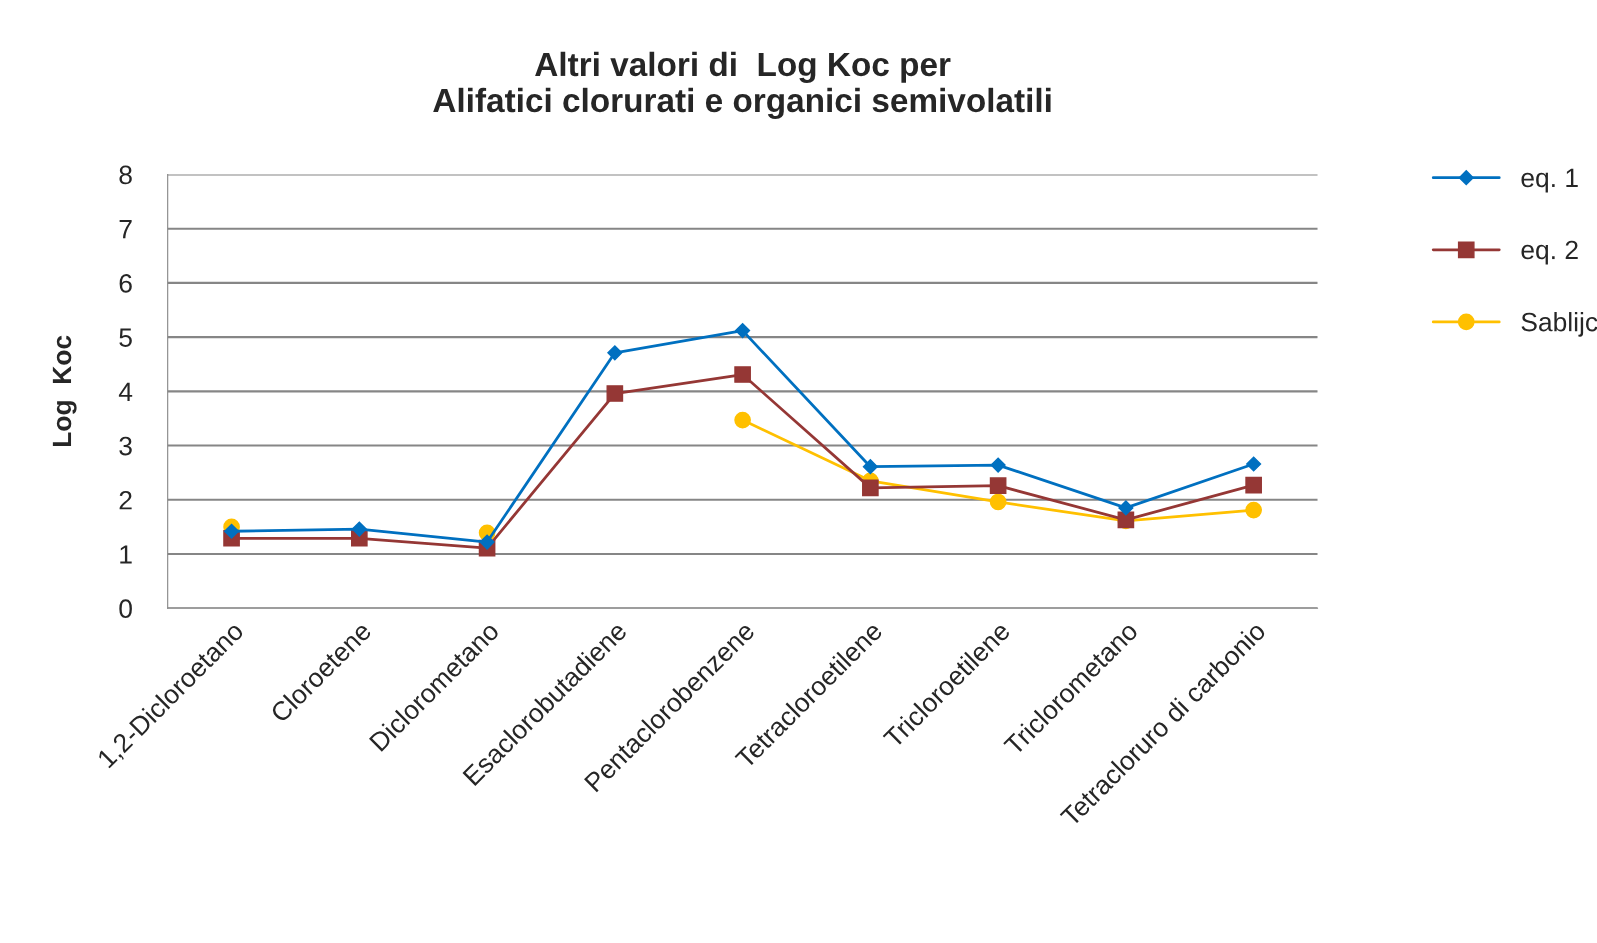 This screenshot has width=1597, height=943. Describe the element at coordinates (1559, 324) in the screenshot. I see `legend-label: Sablijc` at that location.